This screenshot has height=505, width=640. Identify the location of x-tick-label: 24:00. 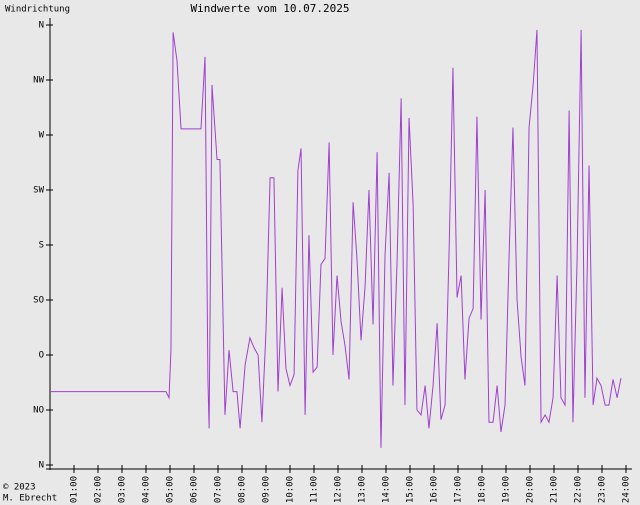
(627, 489).